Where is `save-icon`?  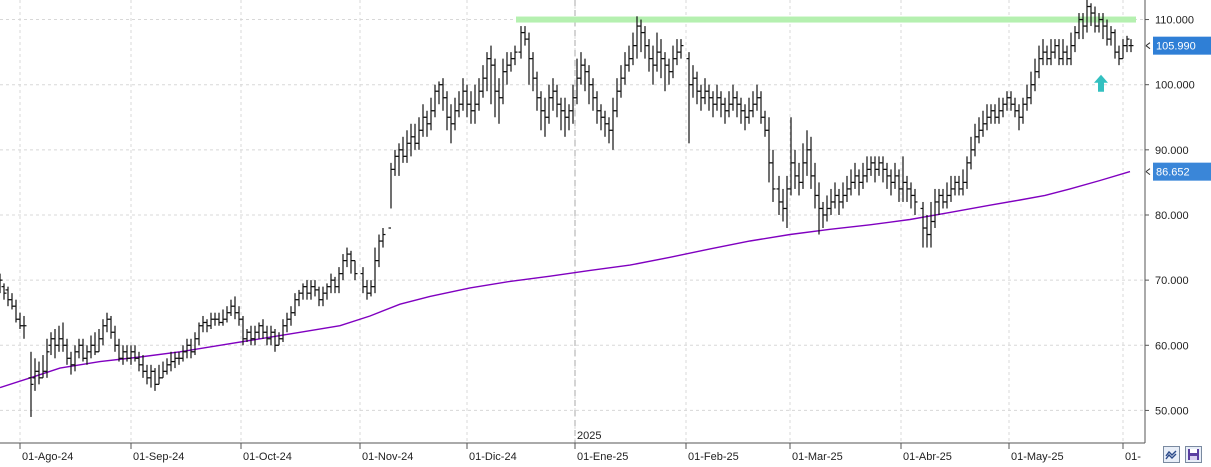
save-icon is located at coordinates (1193, 454).